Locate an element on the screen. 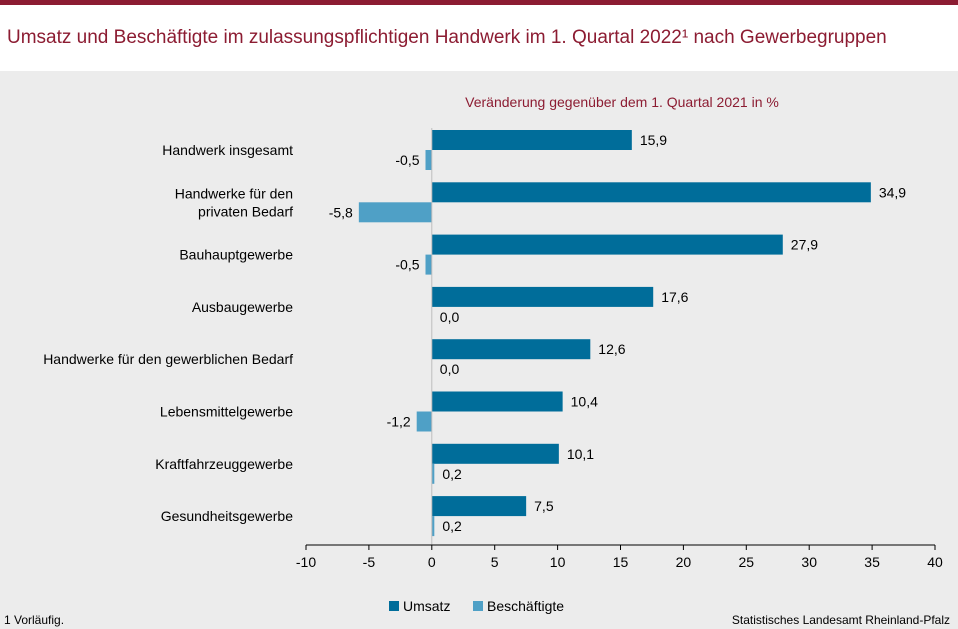 This screenshot has width=958, height=629. category-label: Bauhauptgewerbe is located at coordinates (236, 255).